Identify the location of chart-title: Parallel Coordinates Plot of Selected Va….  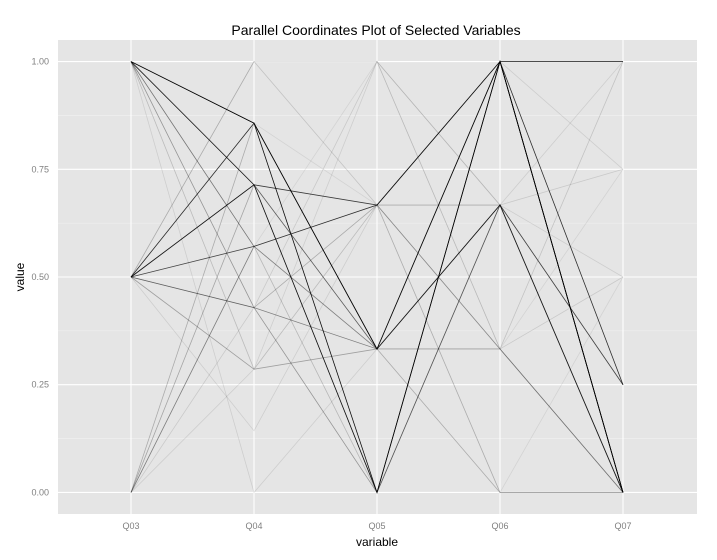
(375, 30).